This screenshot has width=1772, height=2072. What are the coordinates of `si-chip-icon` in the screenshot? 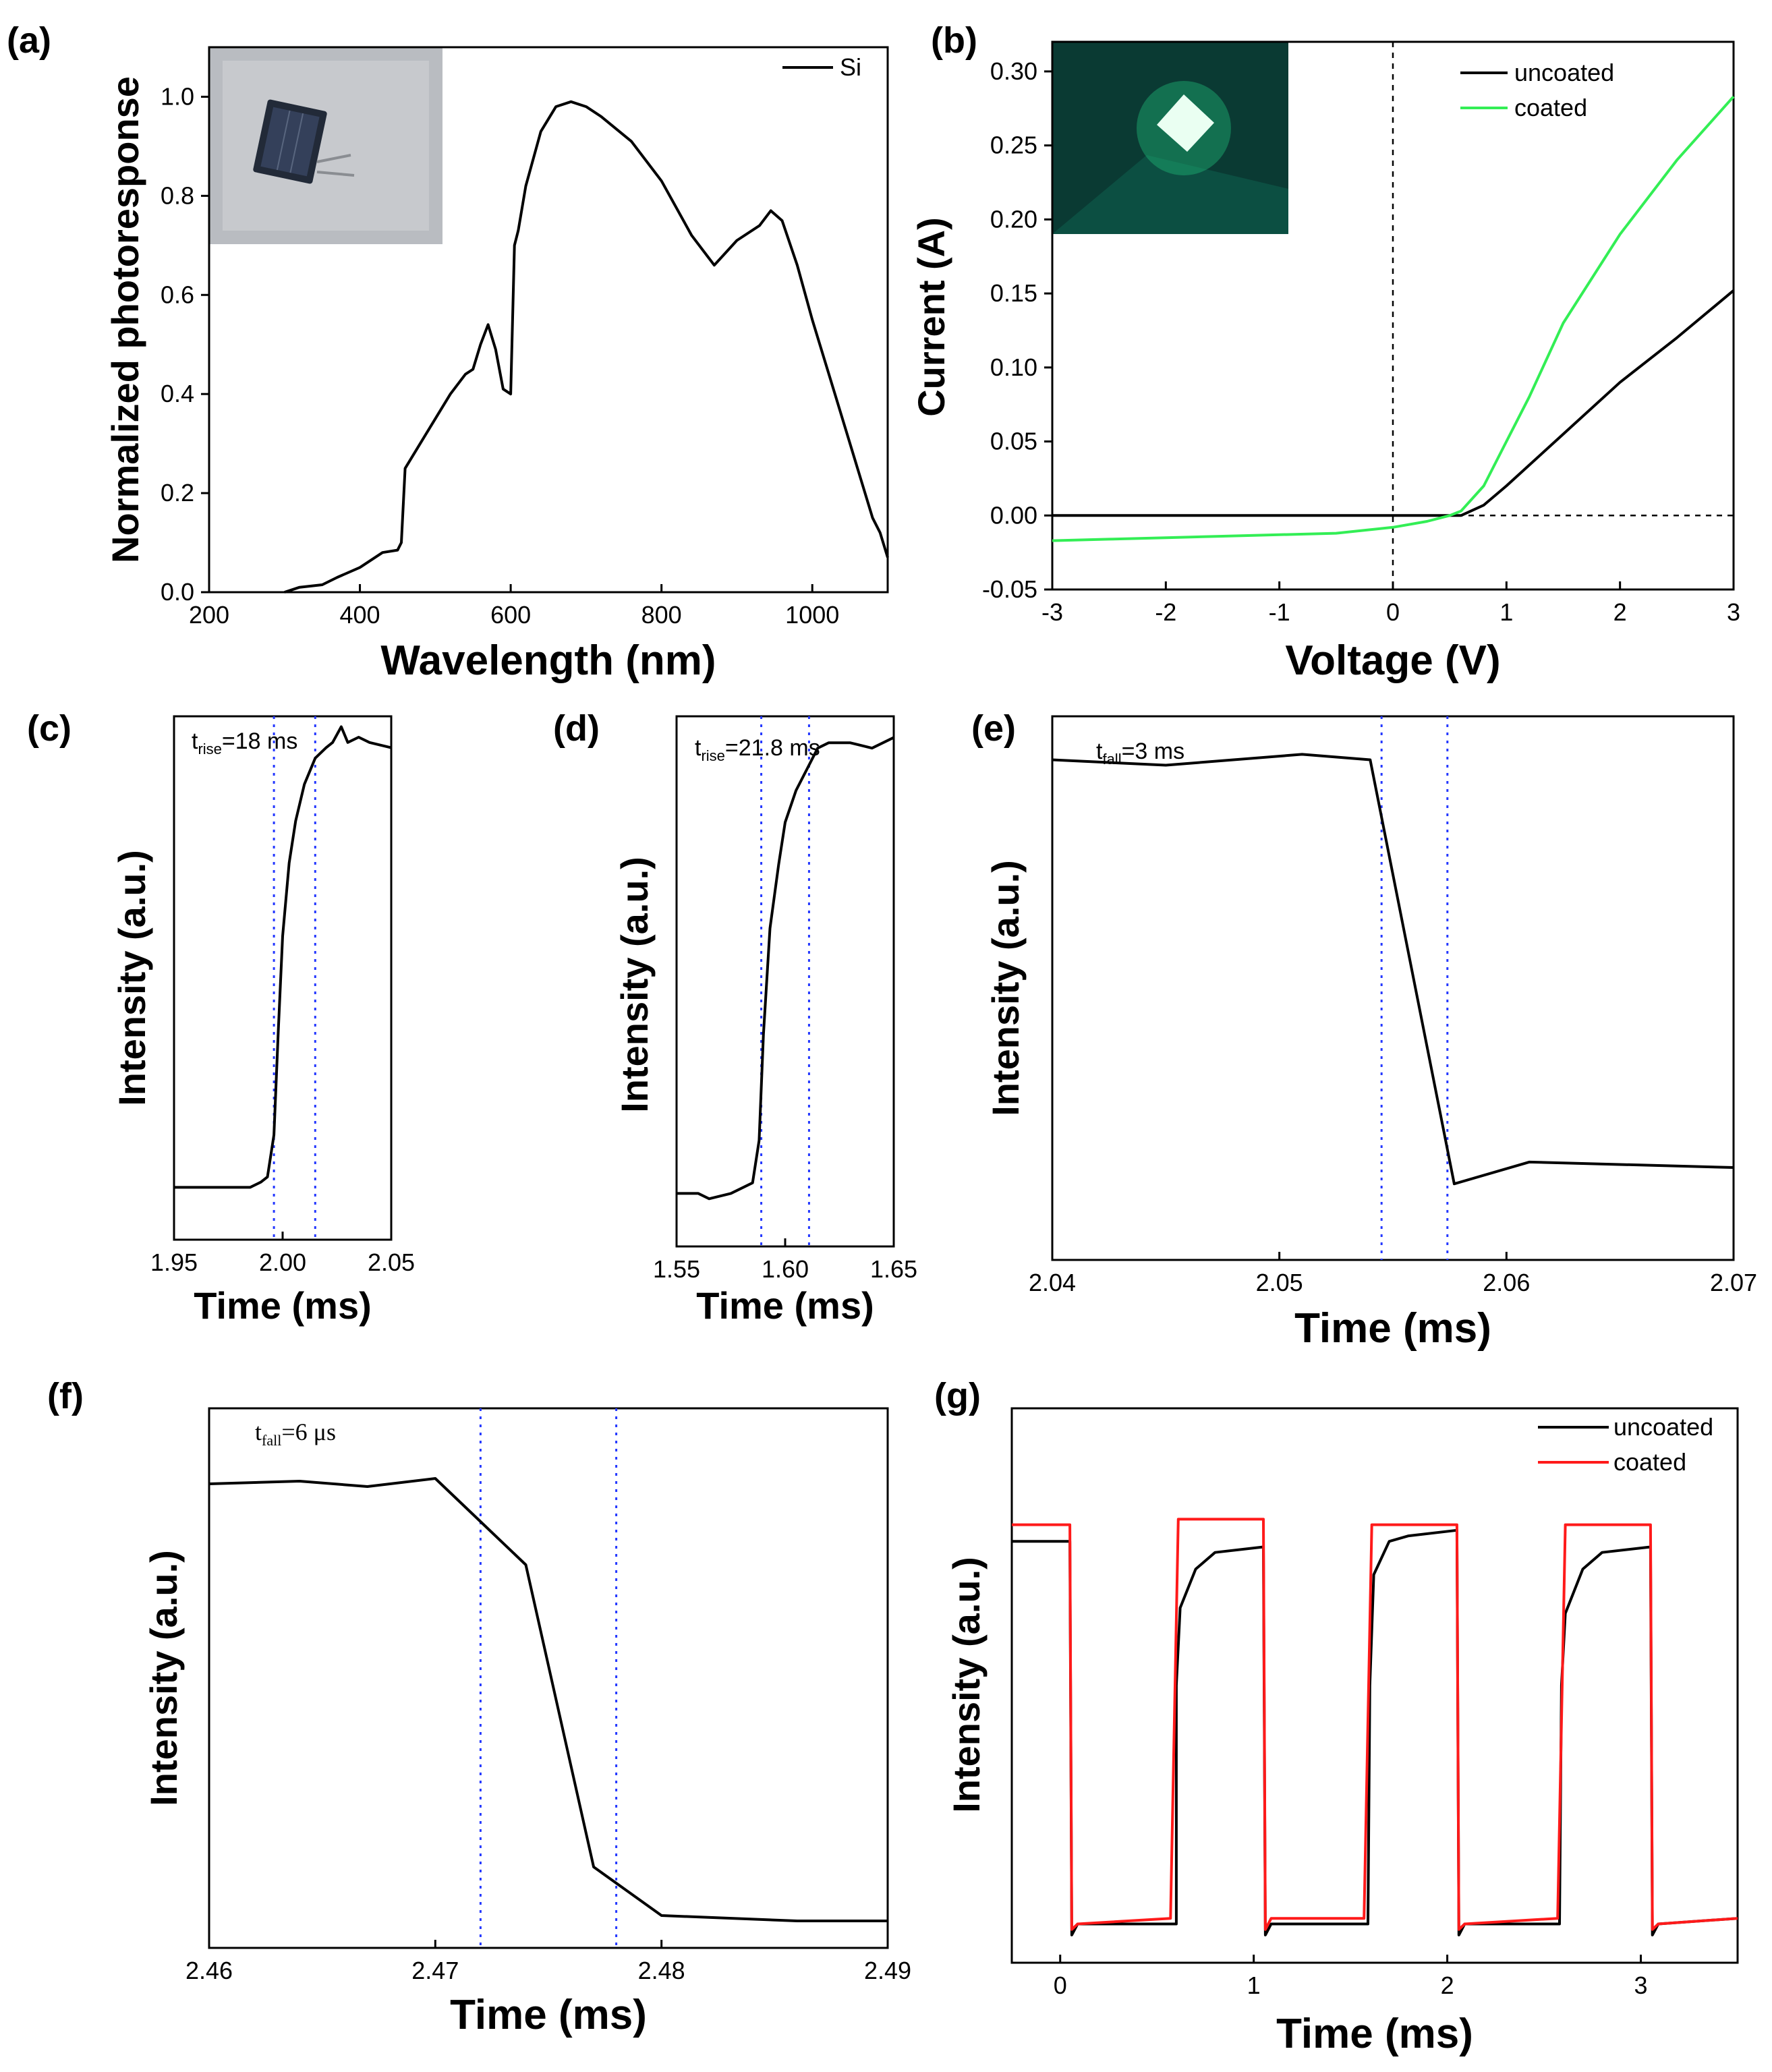 It's located at (290, 141).